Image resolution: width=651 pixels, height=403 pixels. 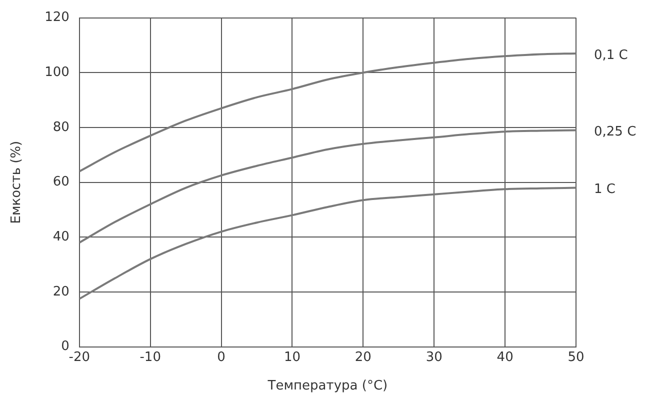 What do you see at coordinates (611, 55) in the screenshot?
I see `series-label: 0,1 C` at bounding box center [611, 55].